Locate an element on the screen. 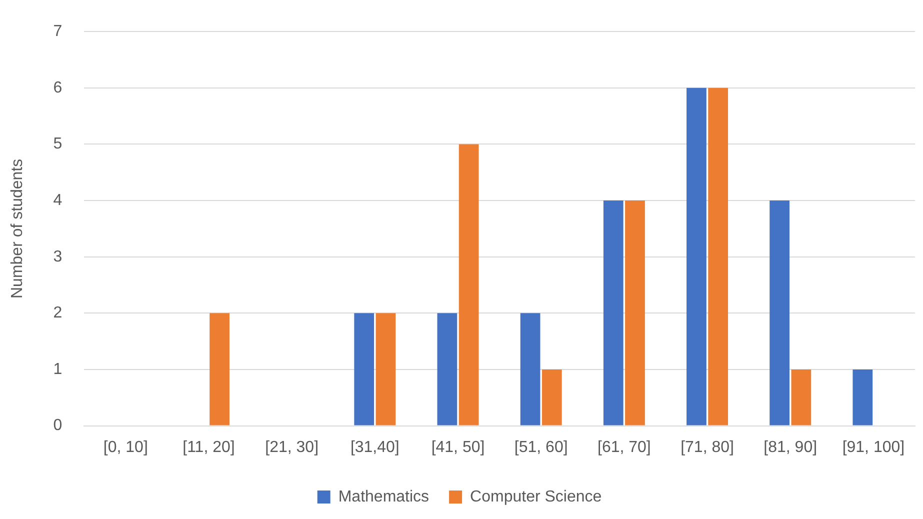  x-tick-label: [21, 30] is located at coordinates (292, 447).